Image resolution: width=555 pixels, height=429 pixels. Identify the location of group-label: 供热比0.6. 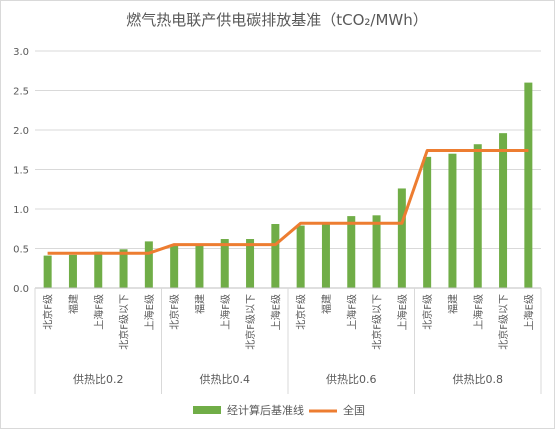
(351, 379).